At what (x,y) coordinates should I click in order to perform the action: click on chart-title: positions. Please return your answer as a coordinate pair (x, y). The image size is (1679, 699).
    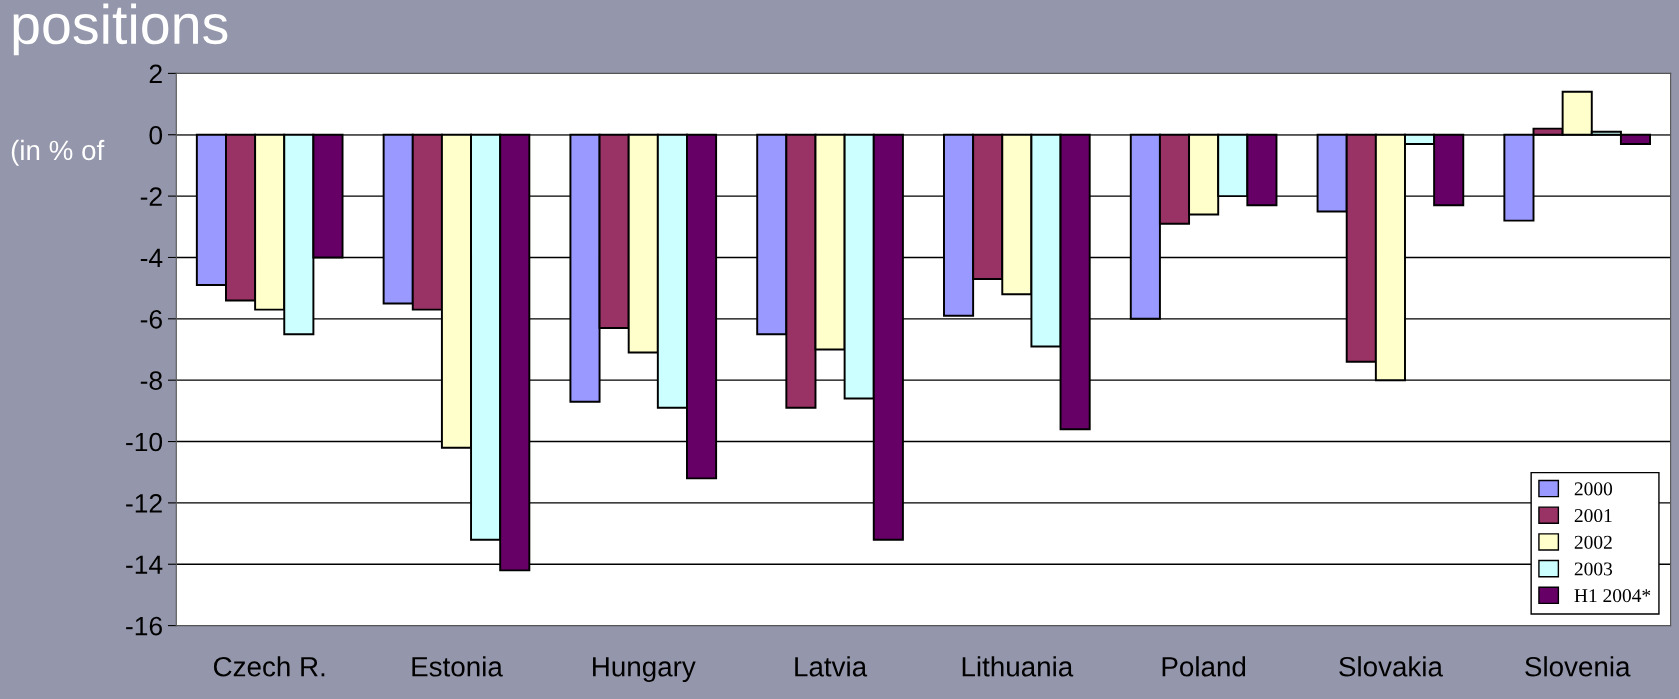
    Looking at the image, I should click on (120, 29).